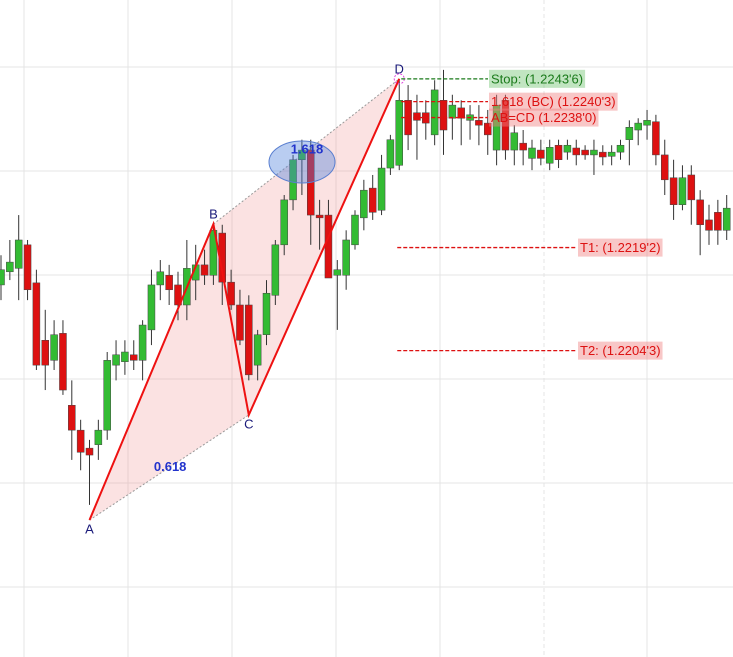 This screenshot has height=657, width=733. Describe the element at coordinates (248, 423) in the screenshot. I see `point-label: C` at that location.